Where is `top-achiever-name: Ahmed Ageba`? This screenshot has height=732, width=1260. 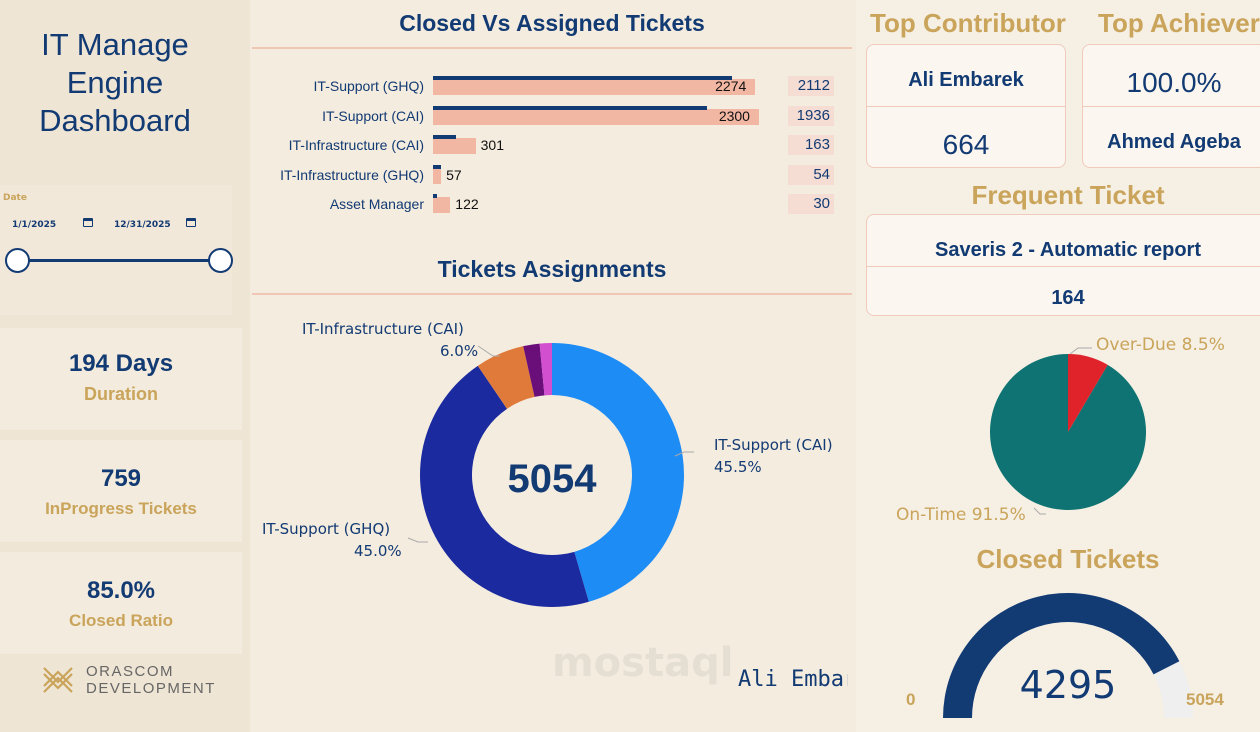 top-achiever-name: Ahmed Ageba is located at coordinates (1174, 142).